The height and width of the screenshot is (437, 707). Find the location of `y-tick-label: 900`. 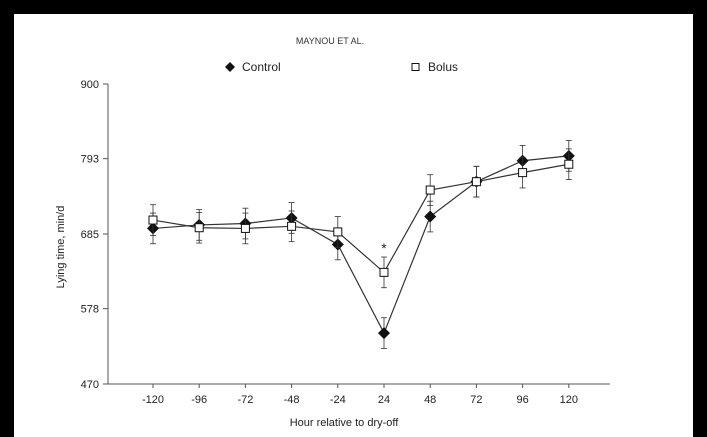

y-tick-label: 900 is located at coordinates (90, 85).